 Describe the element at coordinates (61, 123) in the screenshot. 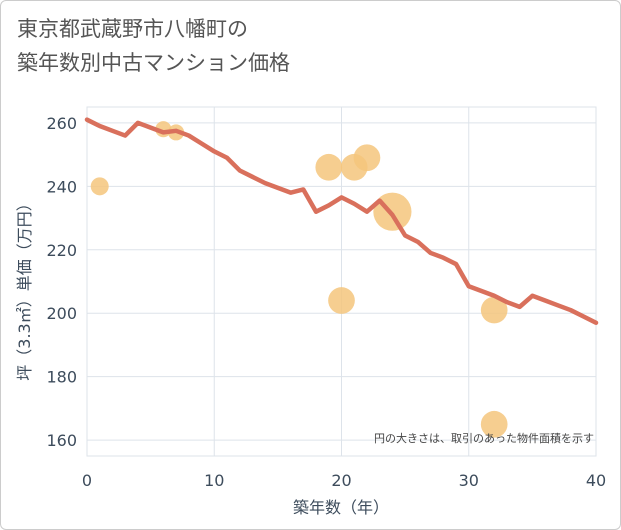

I see `y-tick-label: 260` at that location.